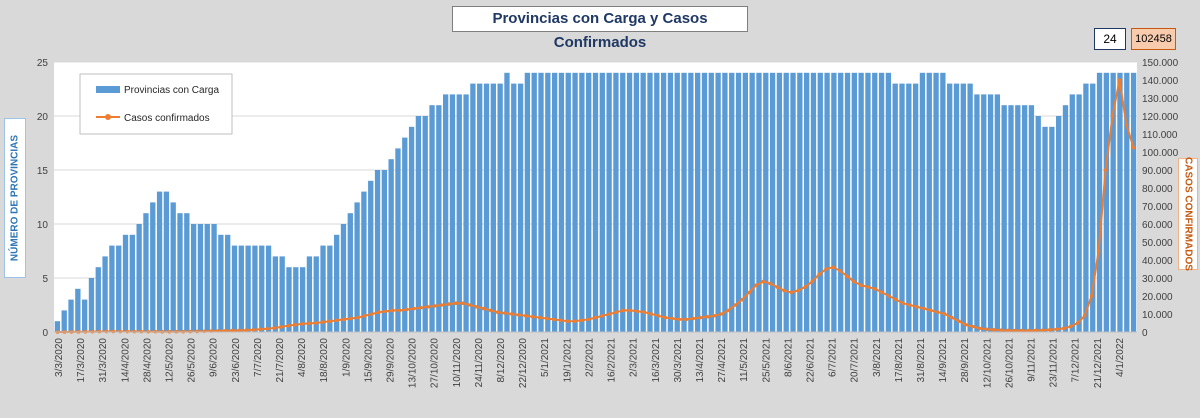 This screenshot has height=418, width=1200. I want to click on x-tick-label: 17/3/2020, so click(81, 360).